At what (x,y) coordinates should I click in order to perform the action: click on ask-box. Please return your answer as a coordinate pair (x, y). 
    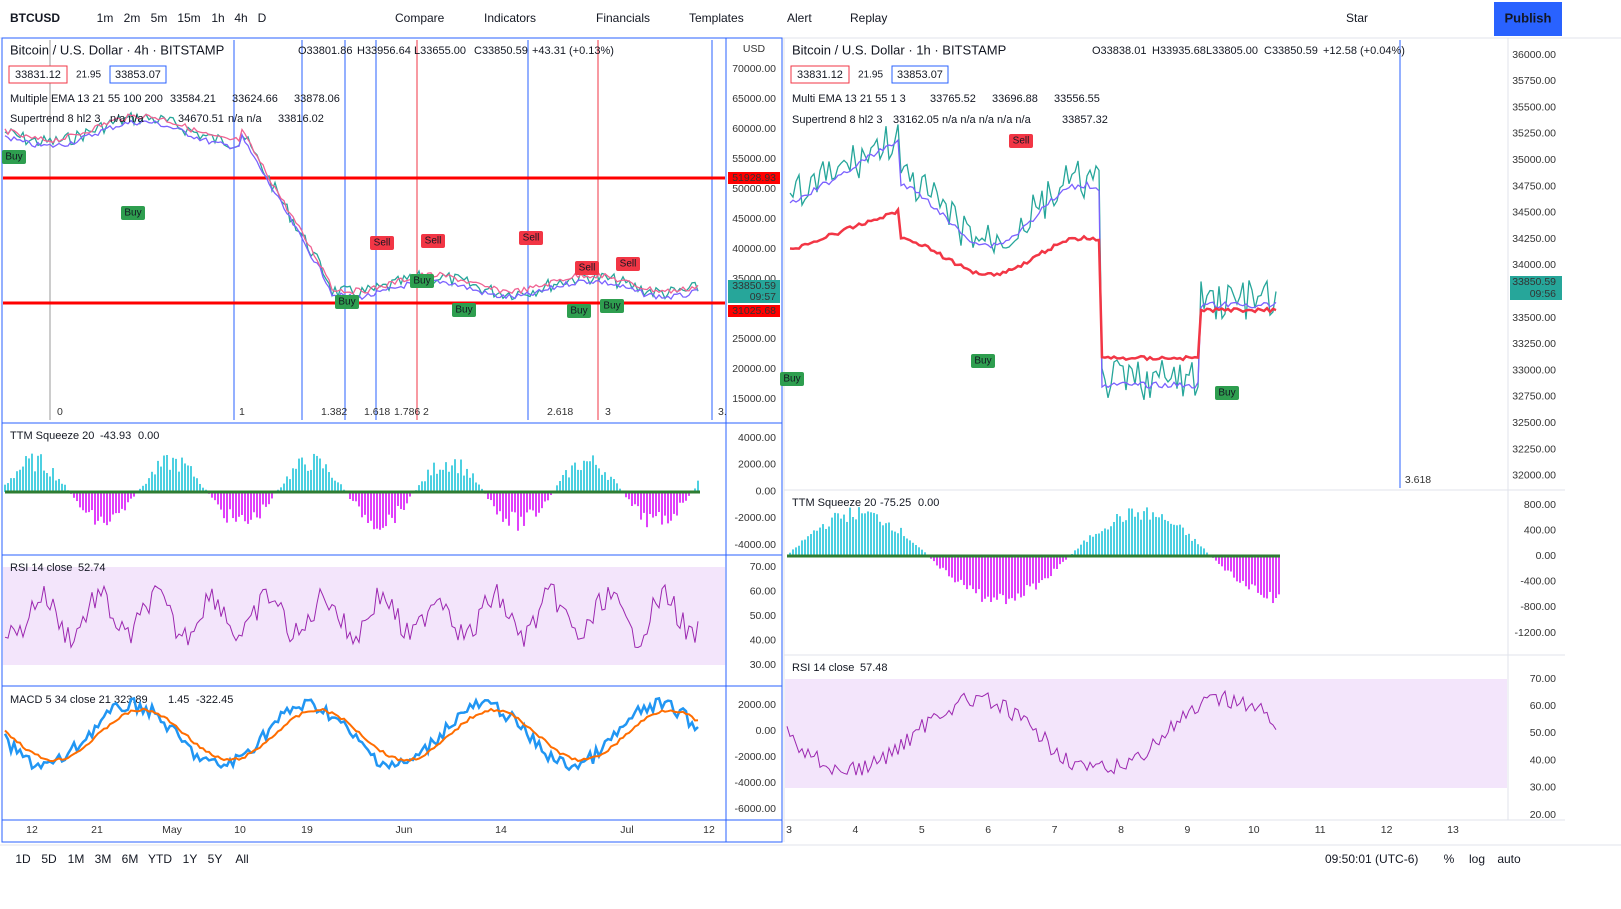
    Looking at the image, I should click on (920, 74).